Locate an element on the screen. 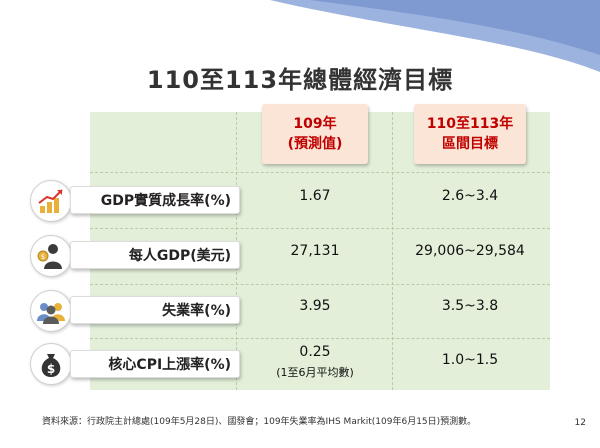  row-label-gdp-per-capita: 每人GDP(美元) is located at coordinates (155, 255).